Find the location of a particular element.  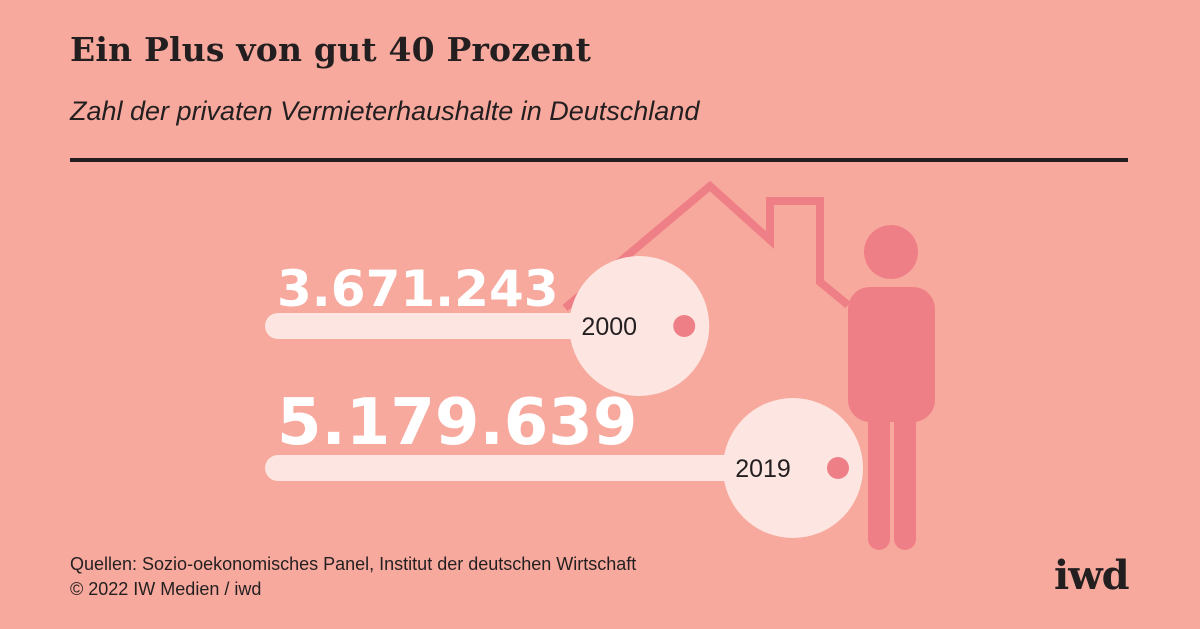

iwd-logo: iwd is located at coordinates (1092, 575).